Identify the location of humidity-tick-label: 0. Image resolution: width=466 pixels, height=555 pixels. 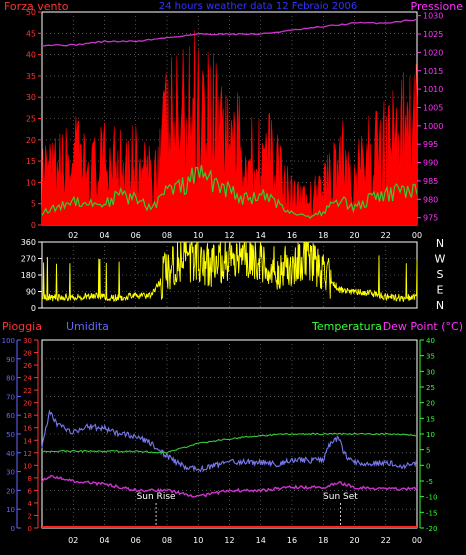
(13, 529).